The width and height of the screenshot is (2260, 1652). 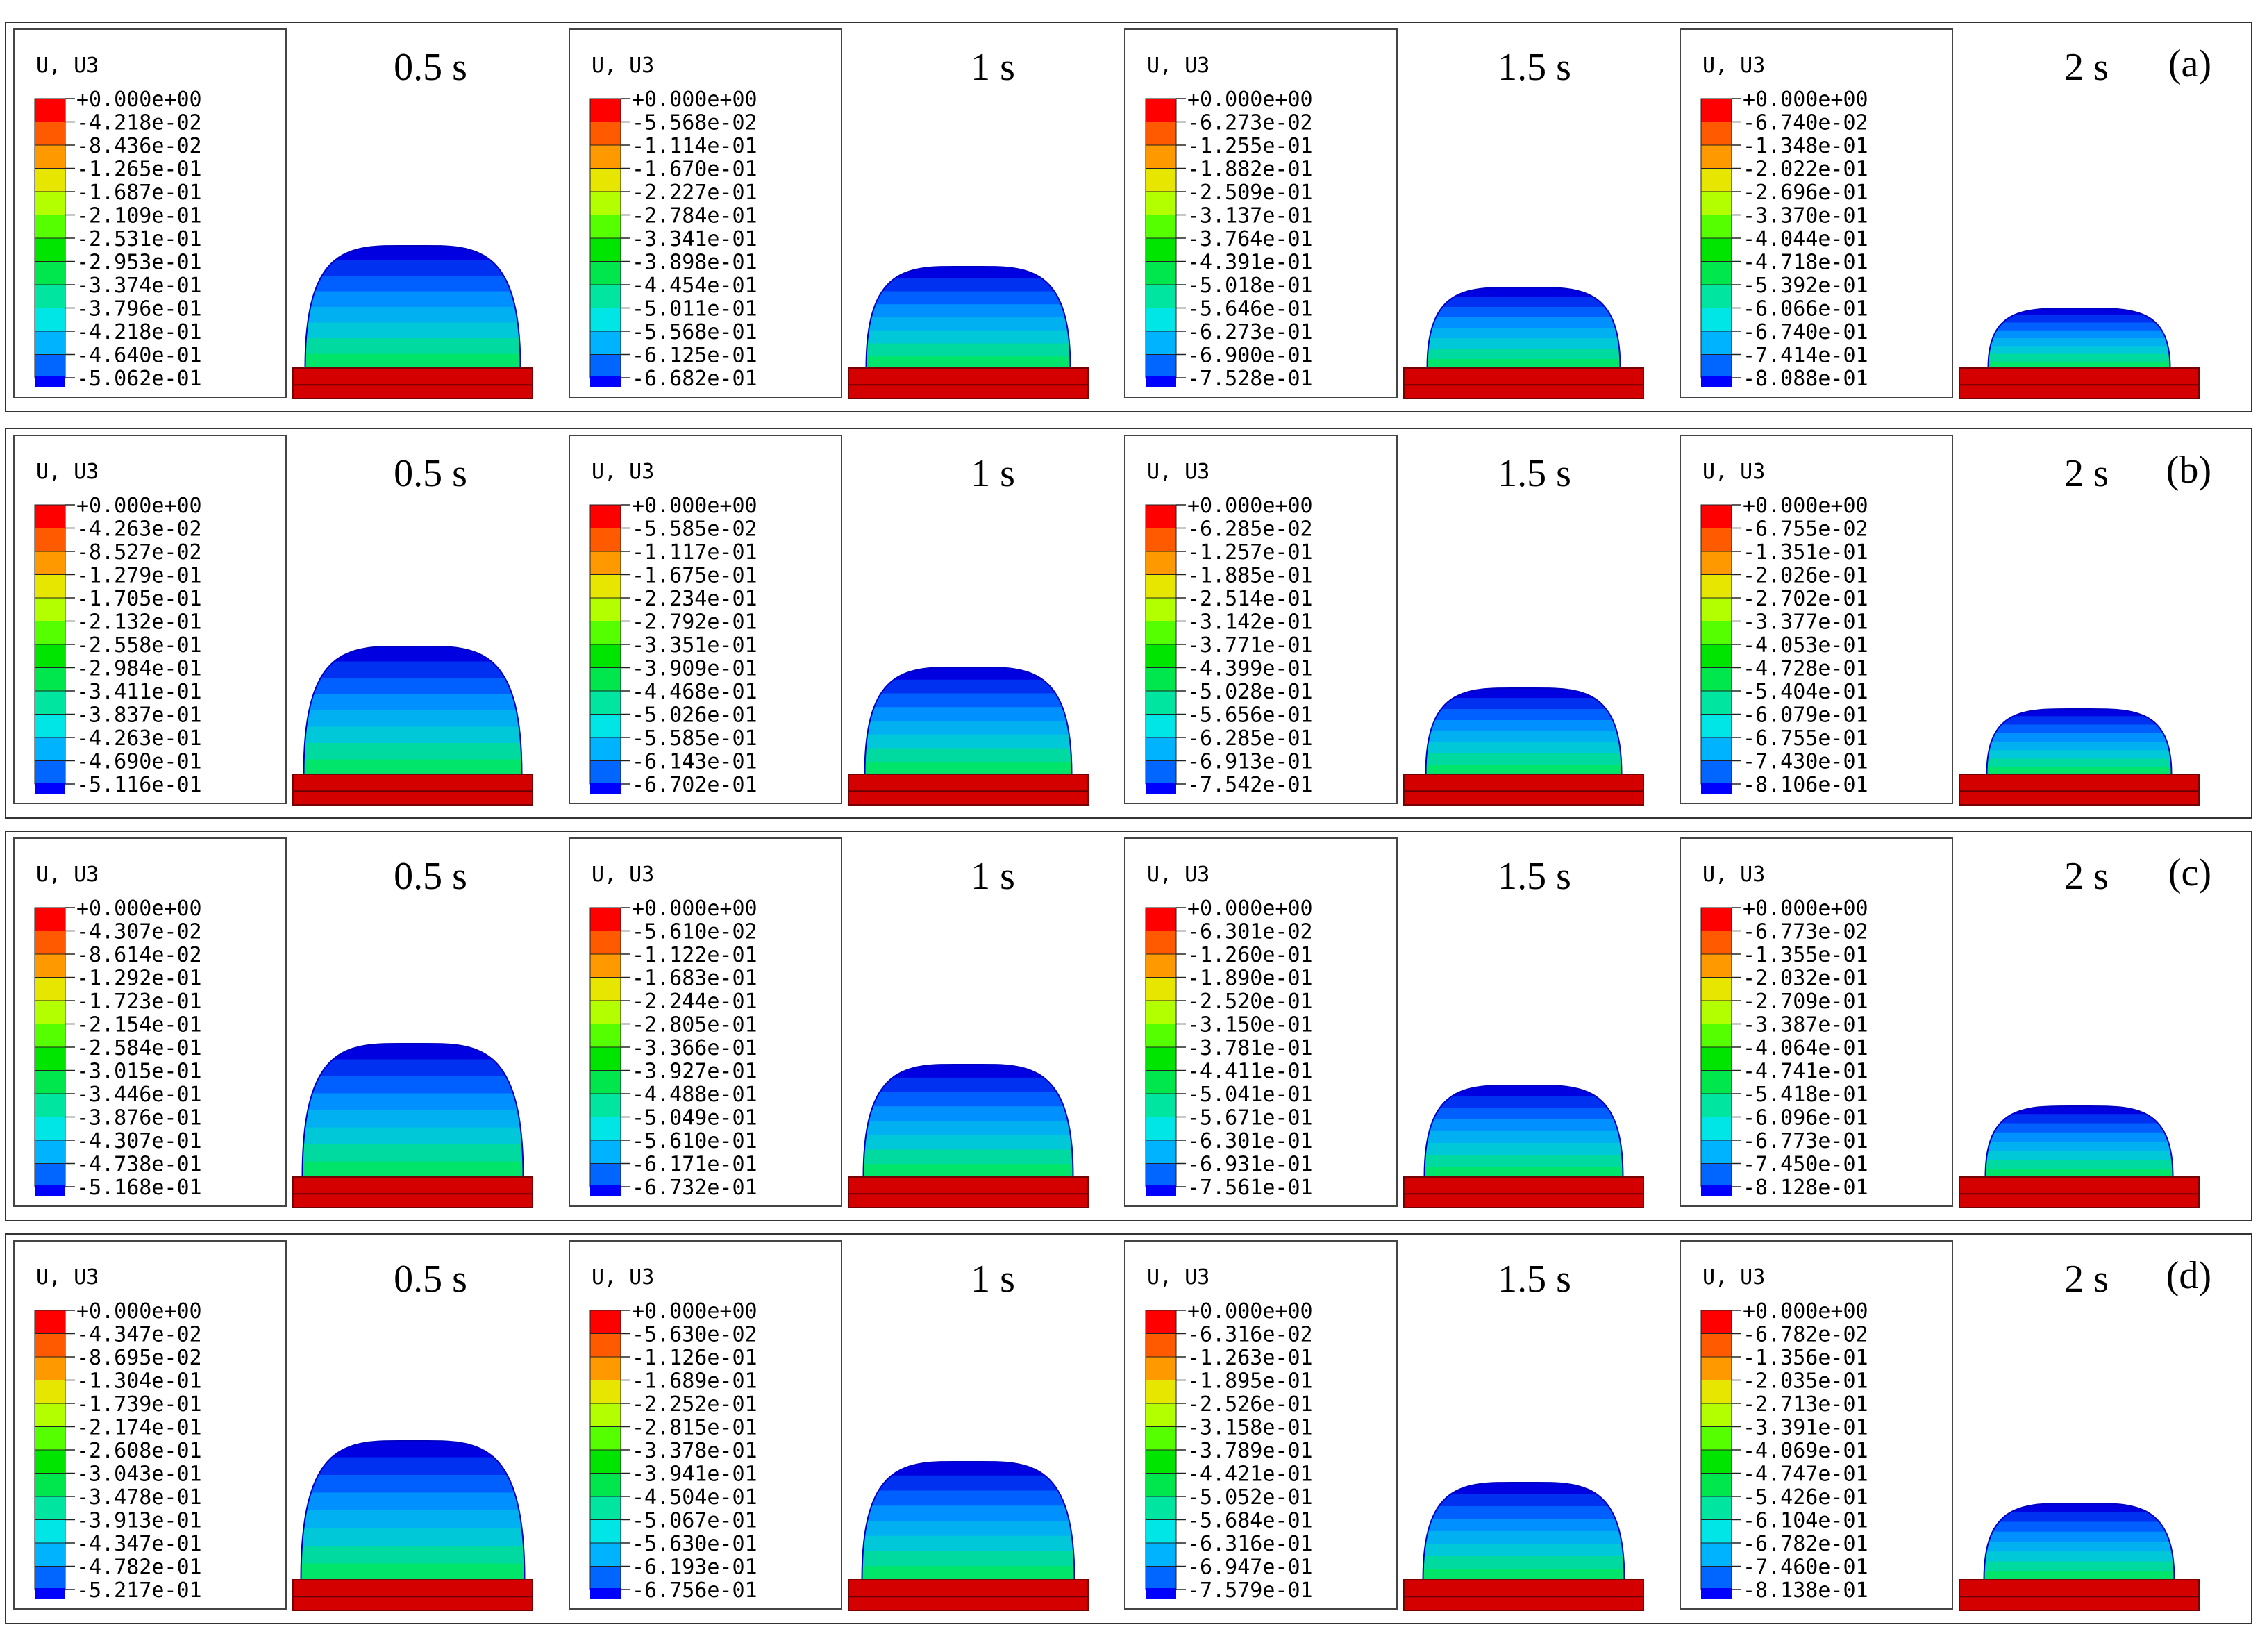 What do you see at coordinates (1250, 599) in the screenshot?
I see `legend-value: -2.514e-01` at bounding box center [1250, 599].